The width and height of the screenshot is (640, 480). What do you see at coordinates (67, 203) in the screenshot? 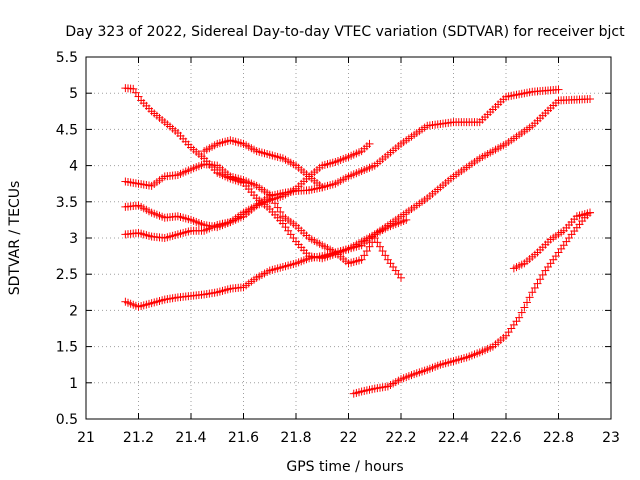
I see `y-tick-label: 3.5` at bounding box center [67, 203].